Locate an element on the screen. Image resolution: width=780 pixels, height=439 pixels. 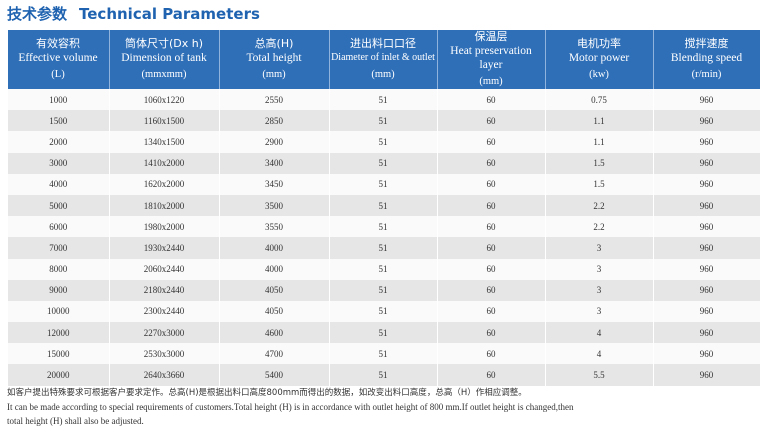
table-row: 6000 1980x2000 3550 51 60 2.2 960 is located at coordinates (383, 227).